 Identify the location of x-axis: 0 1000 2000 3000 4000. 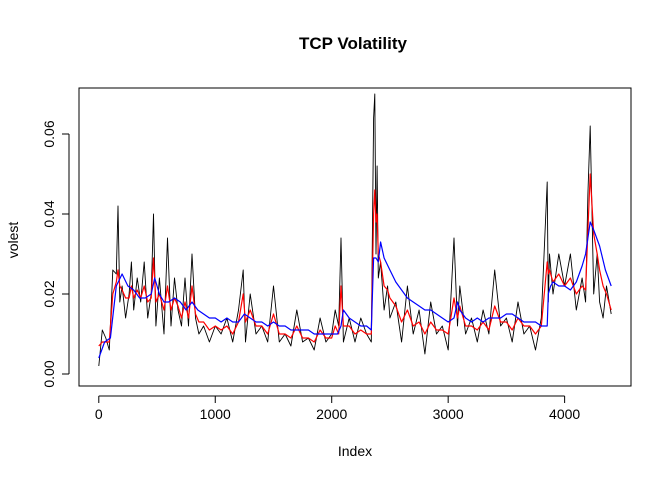
(337, 408).